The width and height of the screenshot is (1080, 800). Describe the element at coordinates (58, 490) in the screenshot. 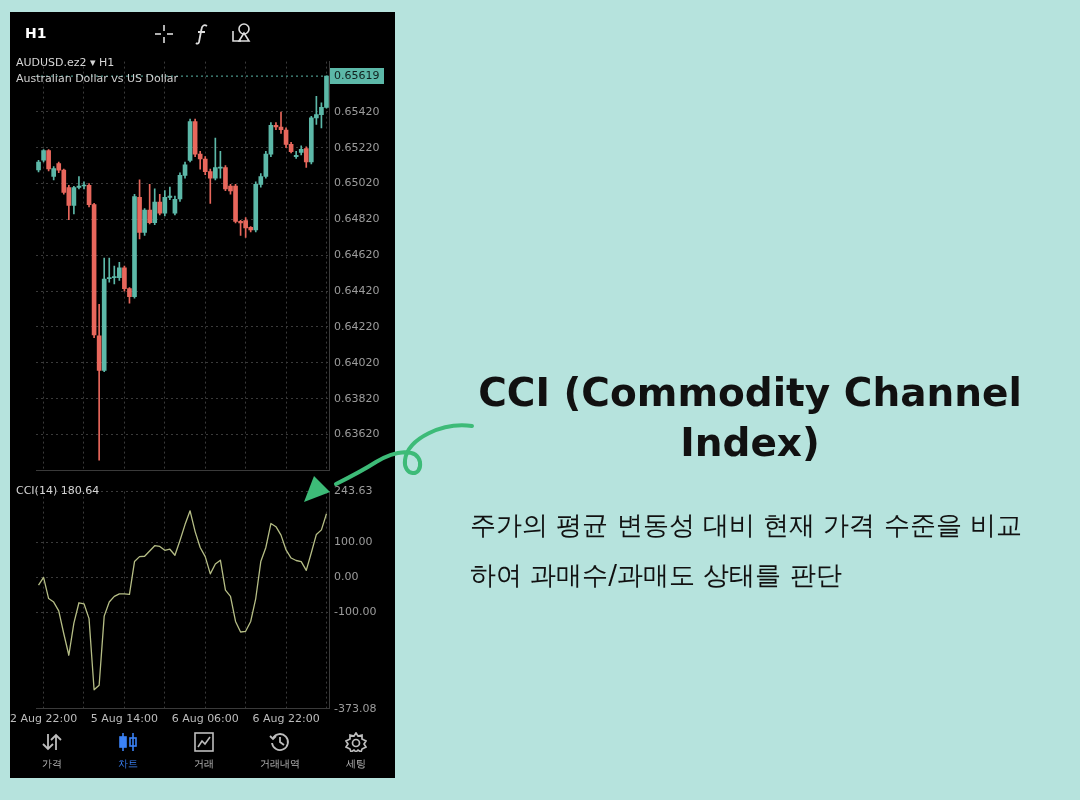

I see `chart-title: CCI(14) 180.64` at that location.